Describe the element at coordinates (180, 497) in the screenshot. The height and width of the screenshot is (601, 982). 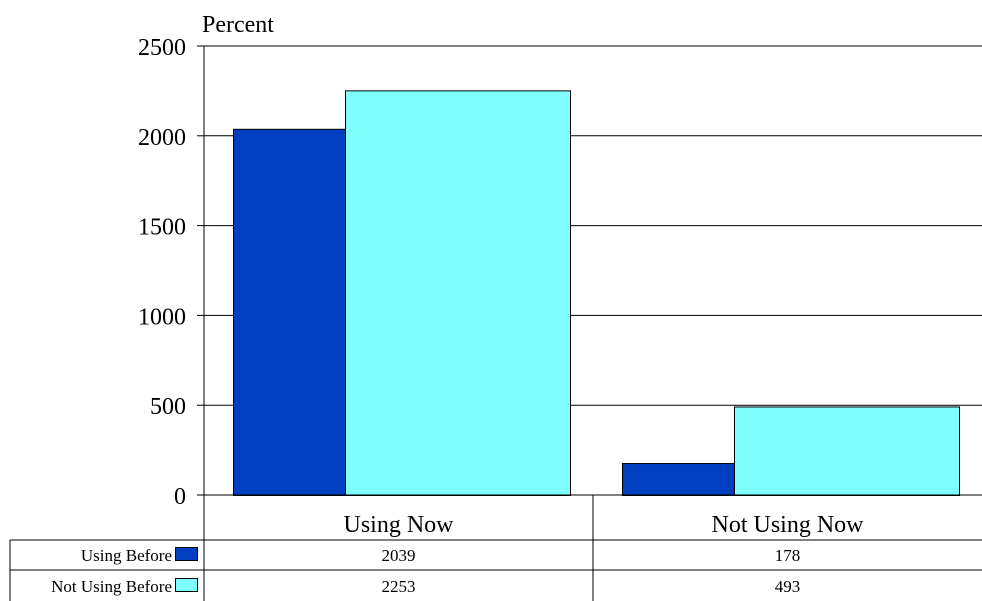
I see `y-tick-label: 0` at that location.